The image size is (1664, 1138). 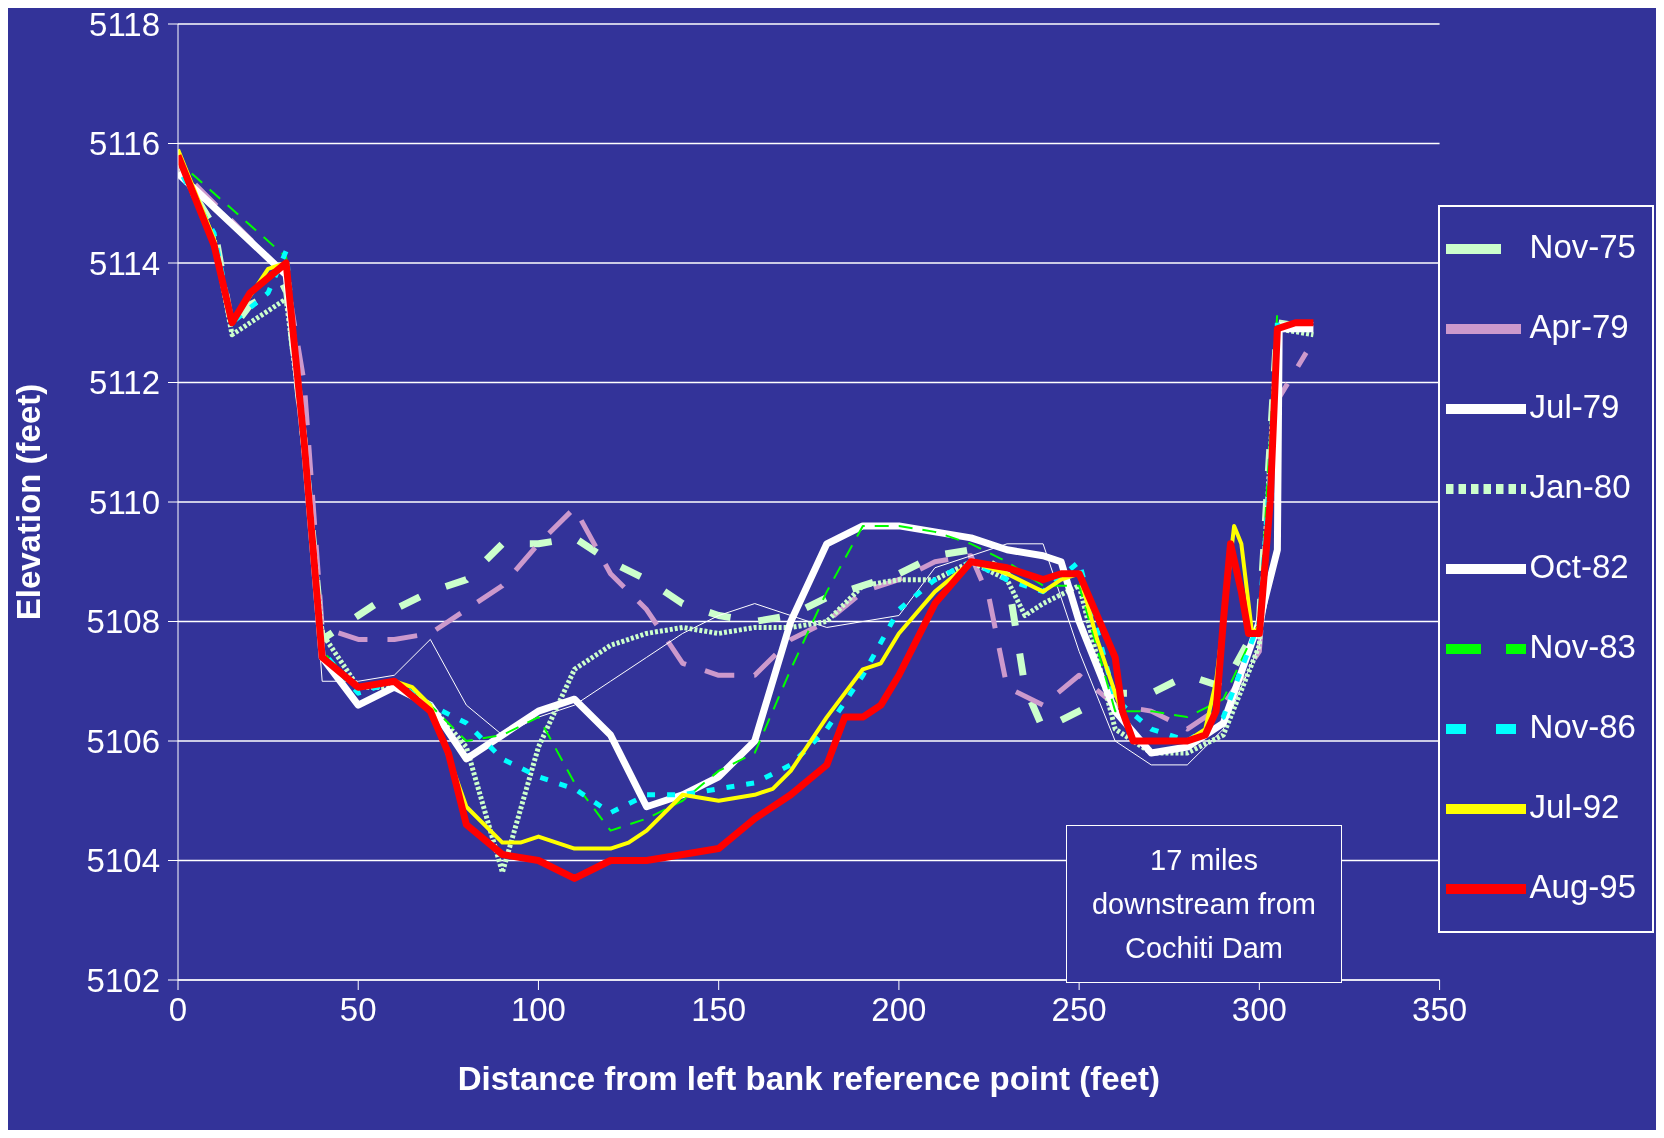 What do you see at coordinates (178, 1010) in the screenshot?
I see `x-tick-label: 0` at bounding box center [178, 1010].